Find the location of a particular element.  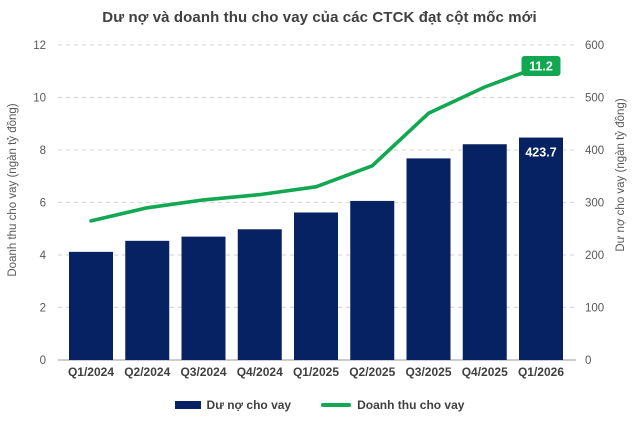

line-value-badge-text: 11.2 is located at coordinates (541, 67).